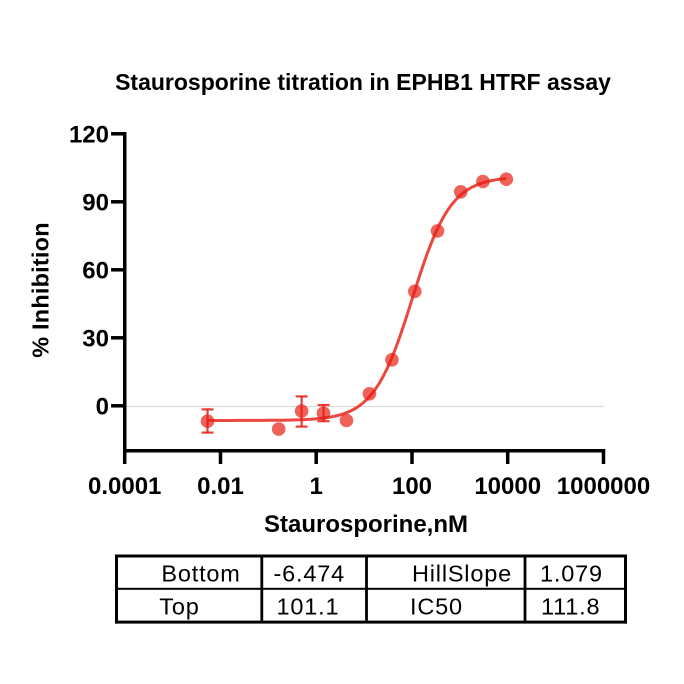 This screenshot has width=684, height=684. I want to click on svg-text: IC50, so click(436, 606).